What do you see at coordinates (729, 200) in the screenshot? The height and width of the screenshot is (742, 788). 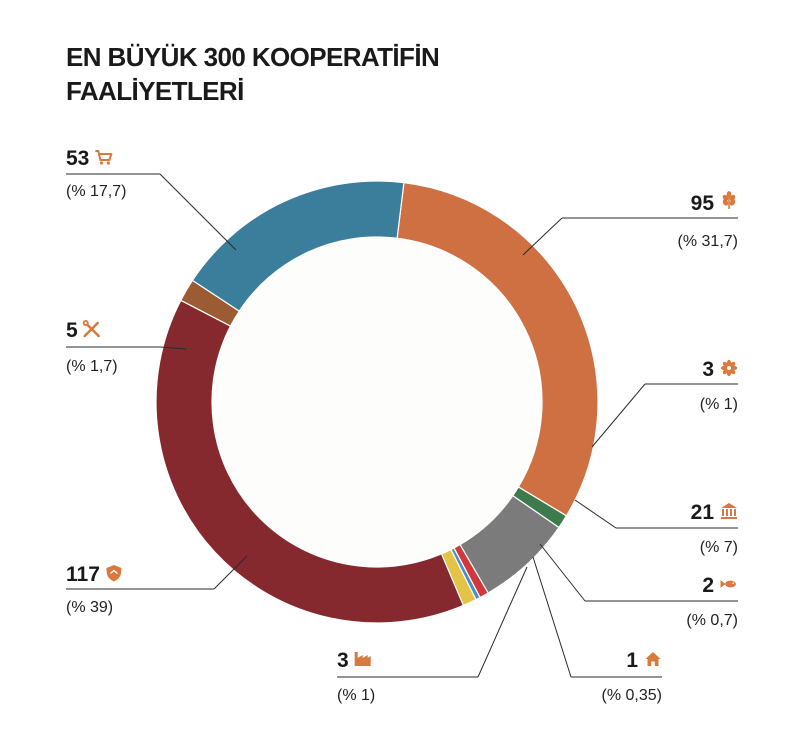 I see `wheat-icon` at bounding box center [729, 200].